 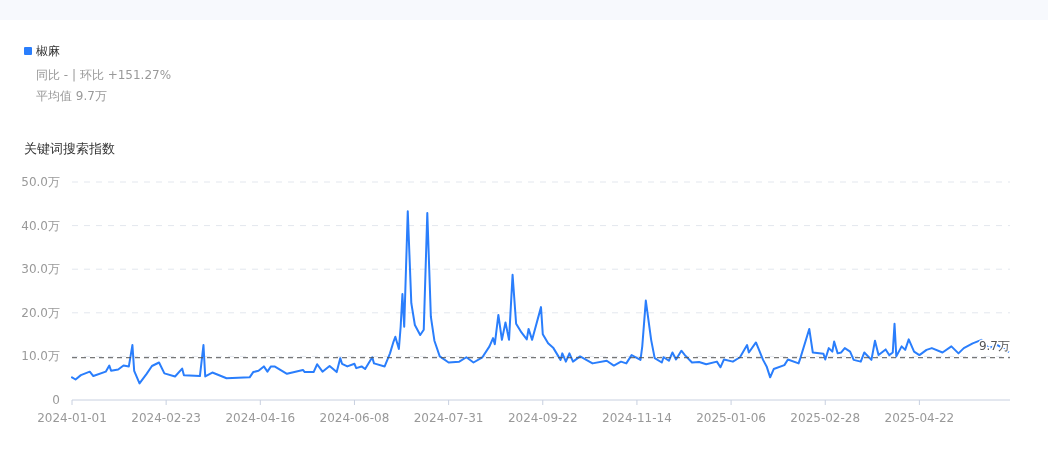 What do you see at coordinates (71, 96) in the screenshot?
I see `text: 平均值 9.7万` at bounding box center [71, 96].